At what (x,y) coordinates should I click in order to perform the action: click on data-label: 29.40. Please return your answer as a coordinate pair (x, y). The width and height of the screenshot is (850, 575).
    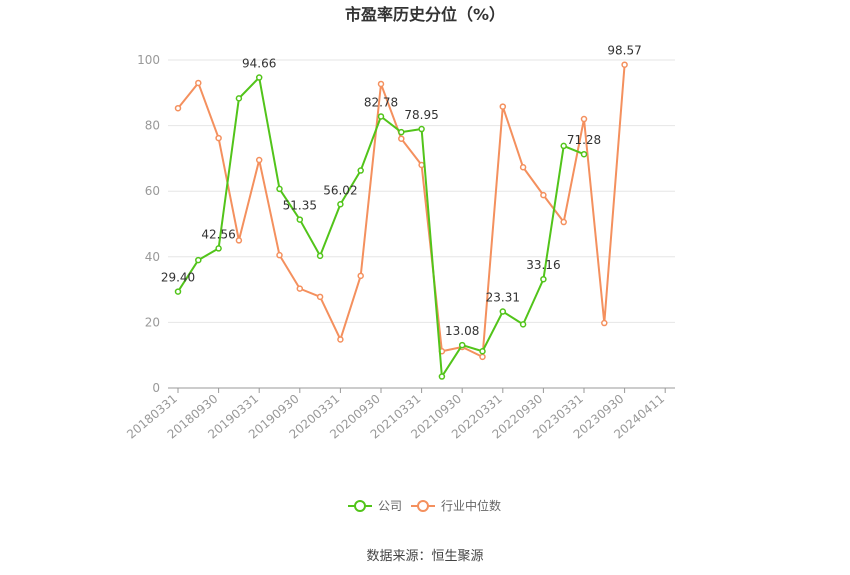
    Looking at the image, I should click on (178, 278).